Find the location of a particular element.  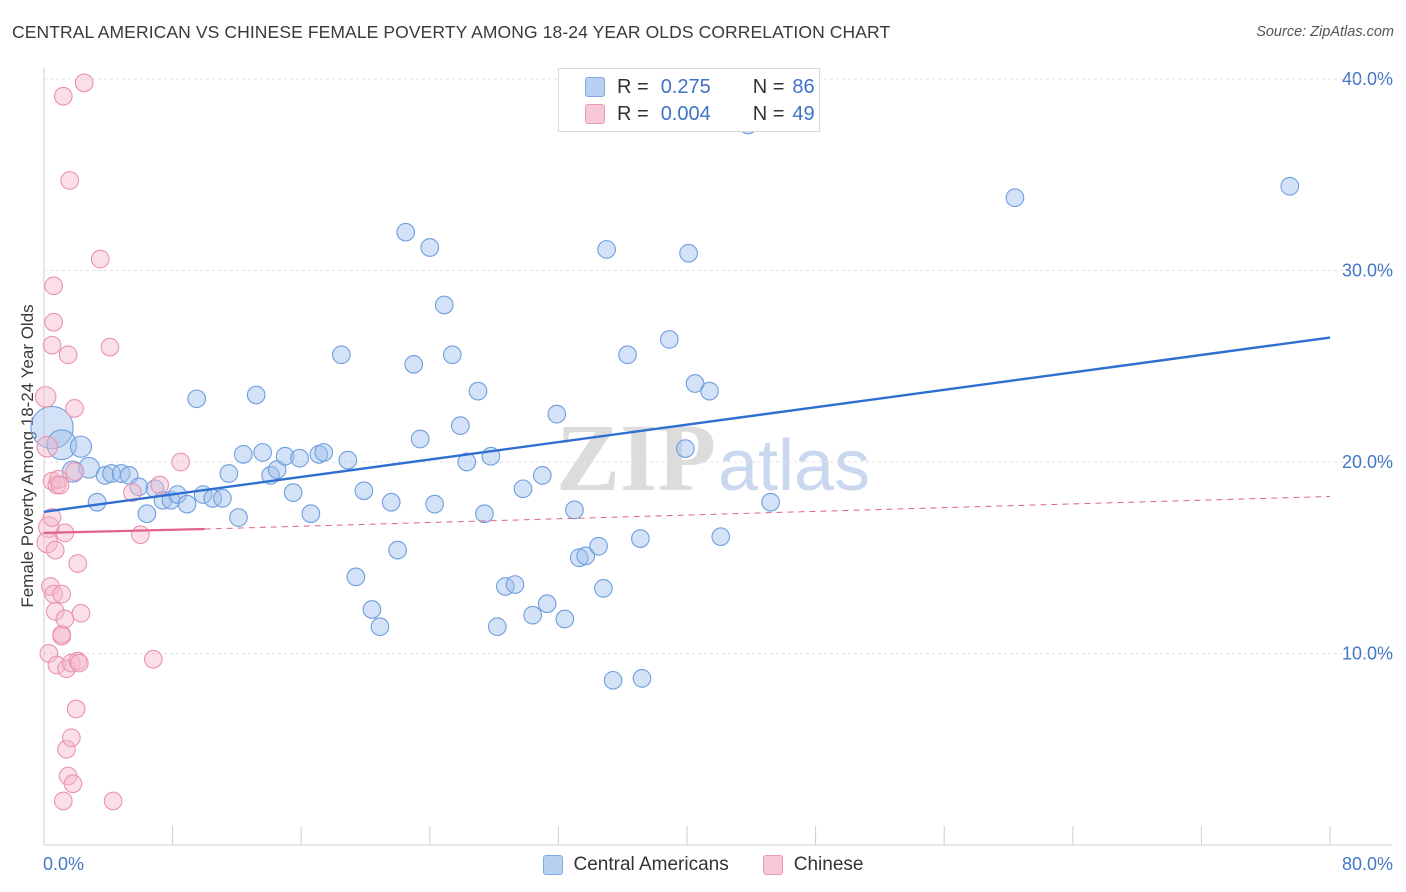

stats-legend: R = 0.275 N = 86 R = 0.004 N = 49 is located at coordinates (689, 100).